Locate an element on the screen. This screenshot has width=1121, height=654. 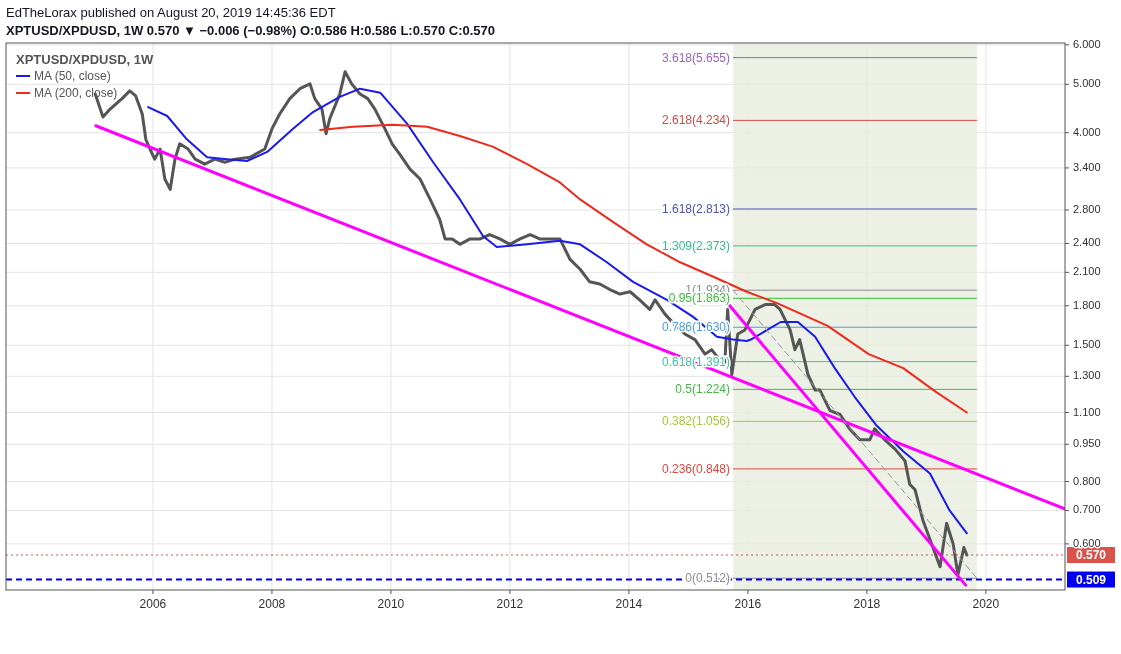
text: XPTUSD/XPDUSD, 1W is located at coordinates (85, 59).